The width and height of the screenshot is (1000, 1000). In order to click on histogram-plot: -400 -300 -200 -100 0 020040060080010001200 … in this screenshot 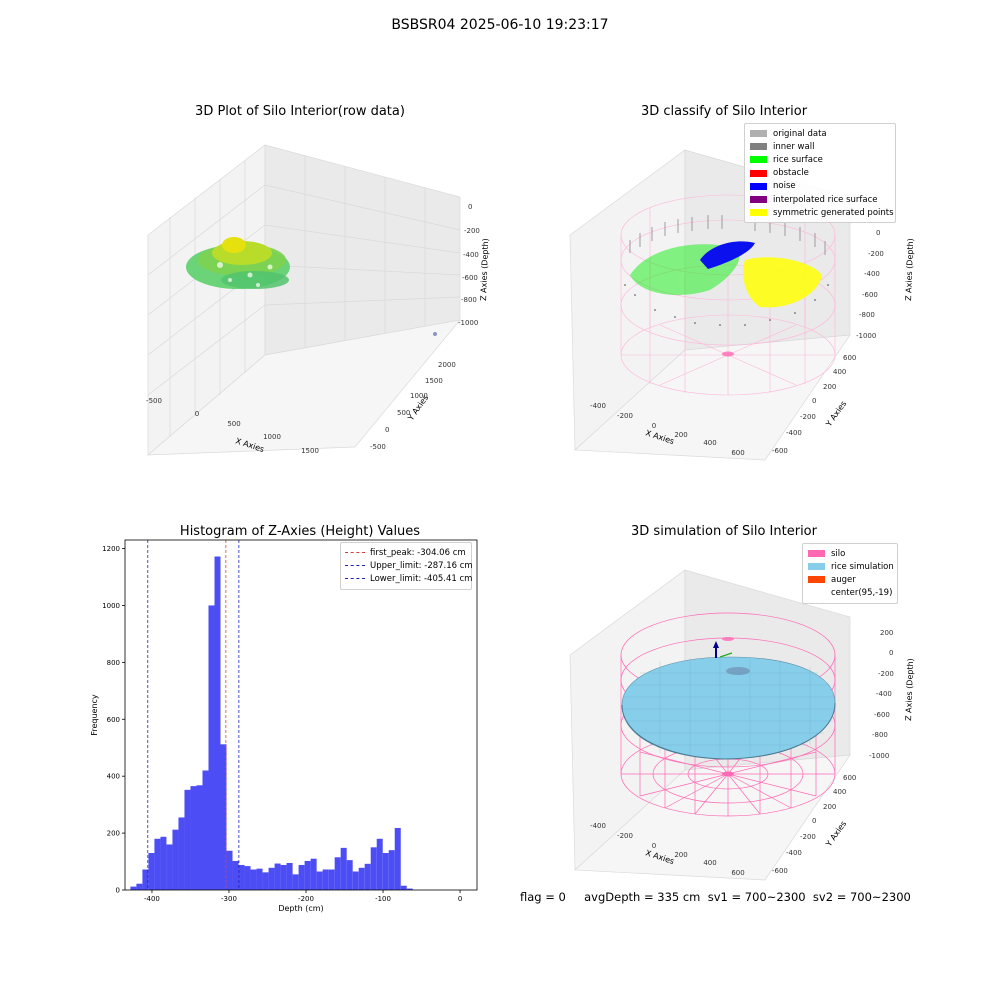, I will do `click(284, 726)`.